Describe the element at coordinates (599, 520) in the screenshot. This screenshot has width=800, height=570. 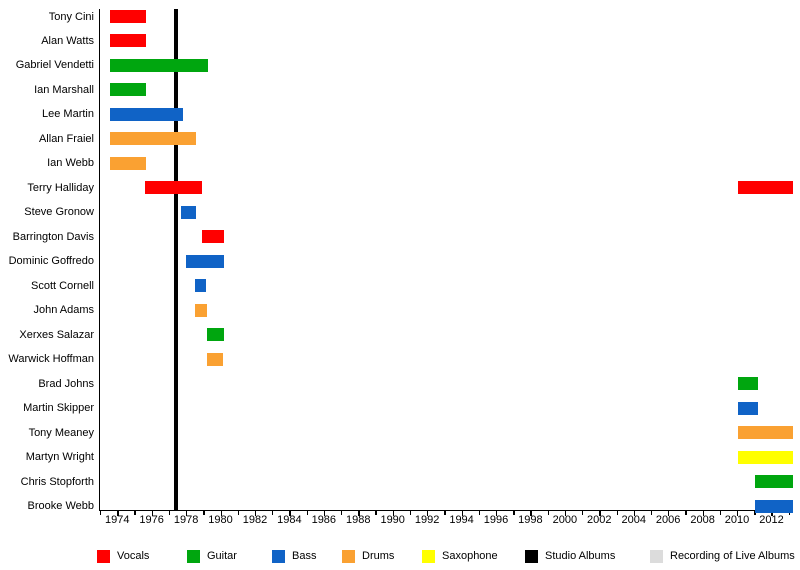
I see `x-axis-tick-label: 2002` at that location.